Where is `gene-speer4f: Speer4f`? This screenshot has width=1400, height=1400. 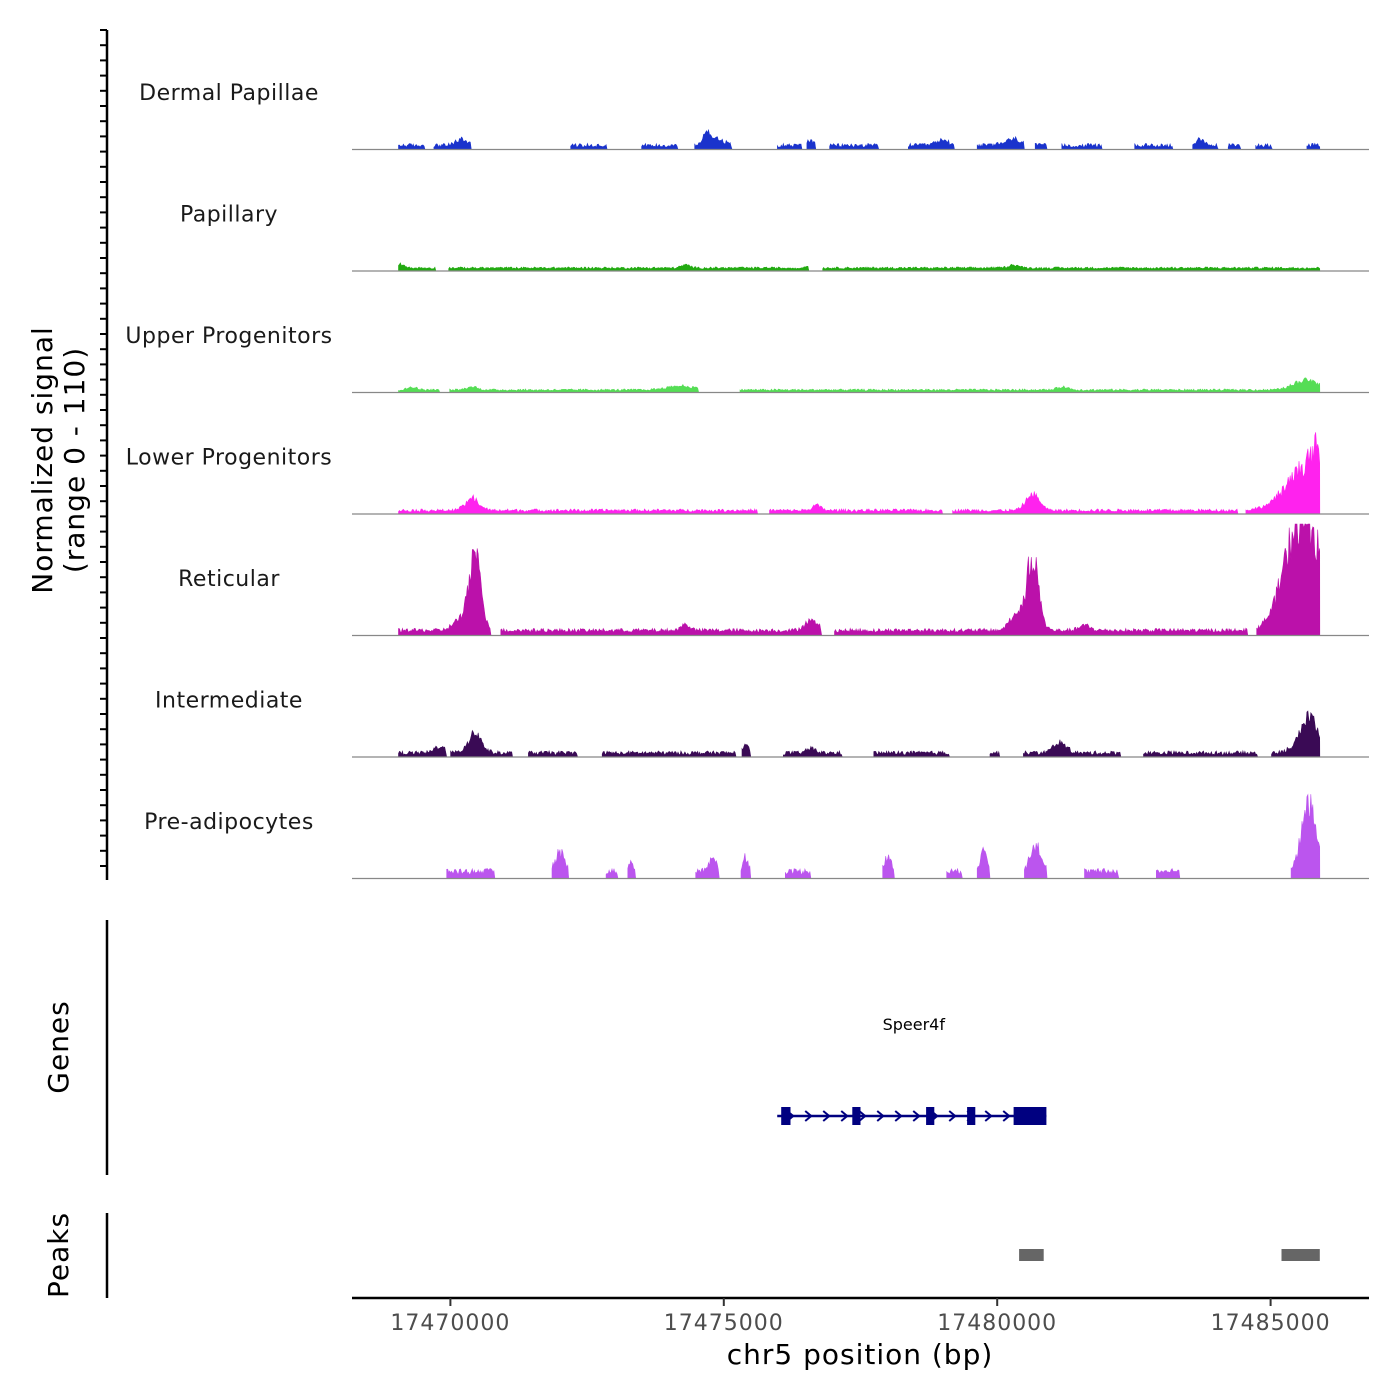 gene-speer4f: Speer4f is located at coordinates (912, 1070).